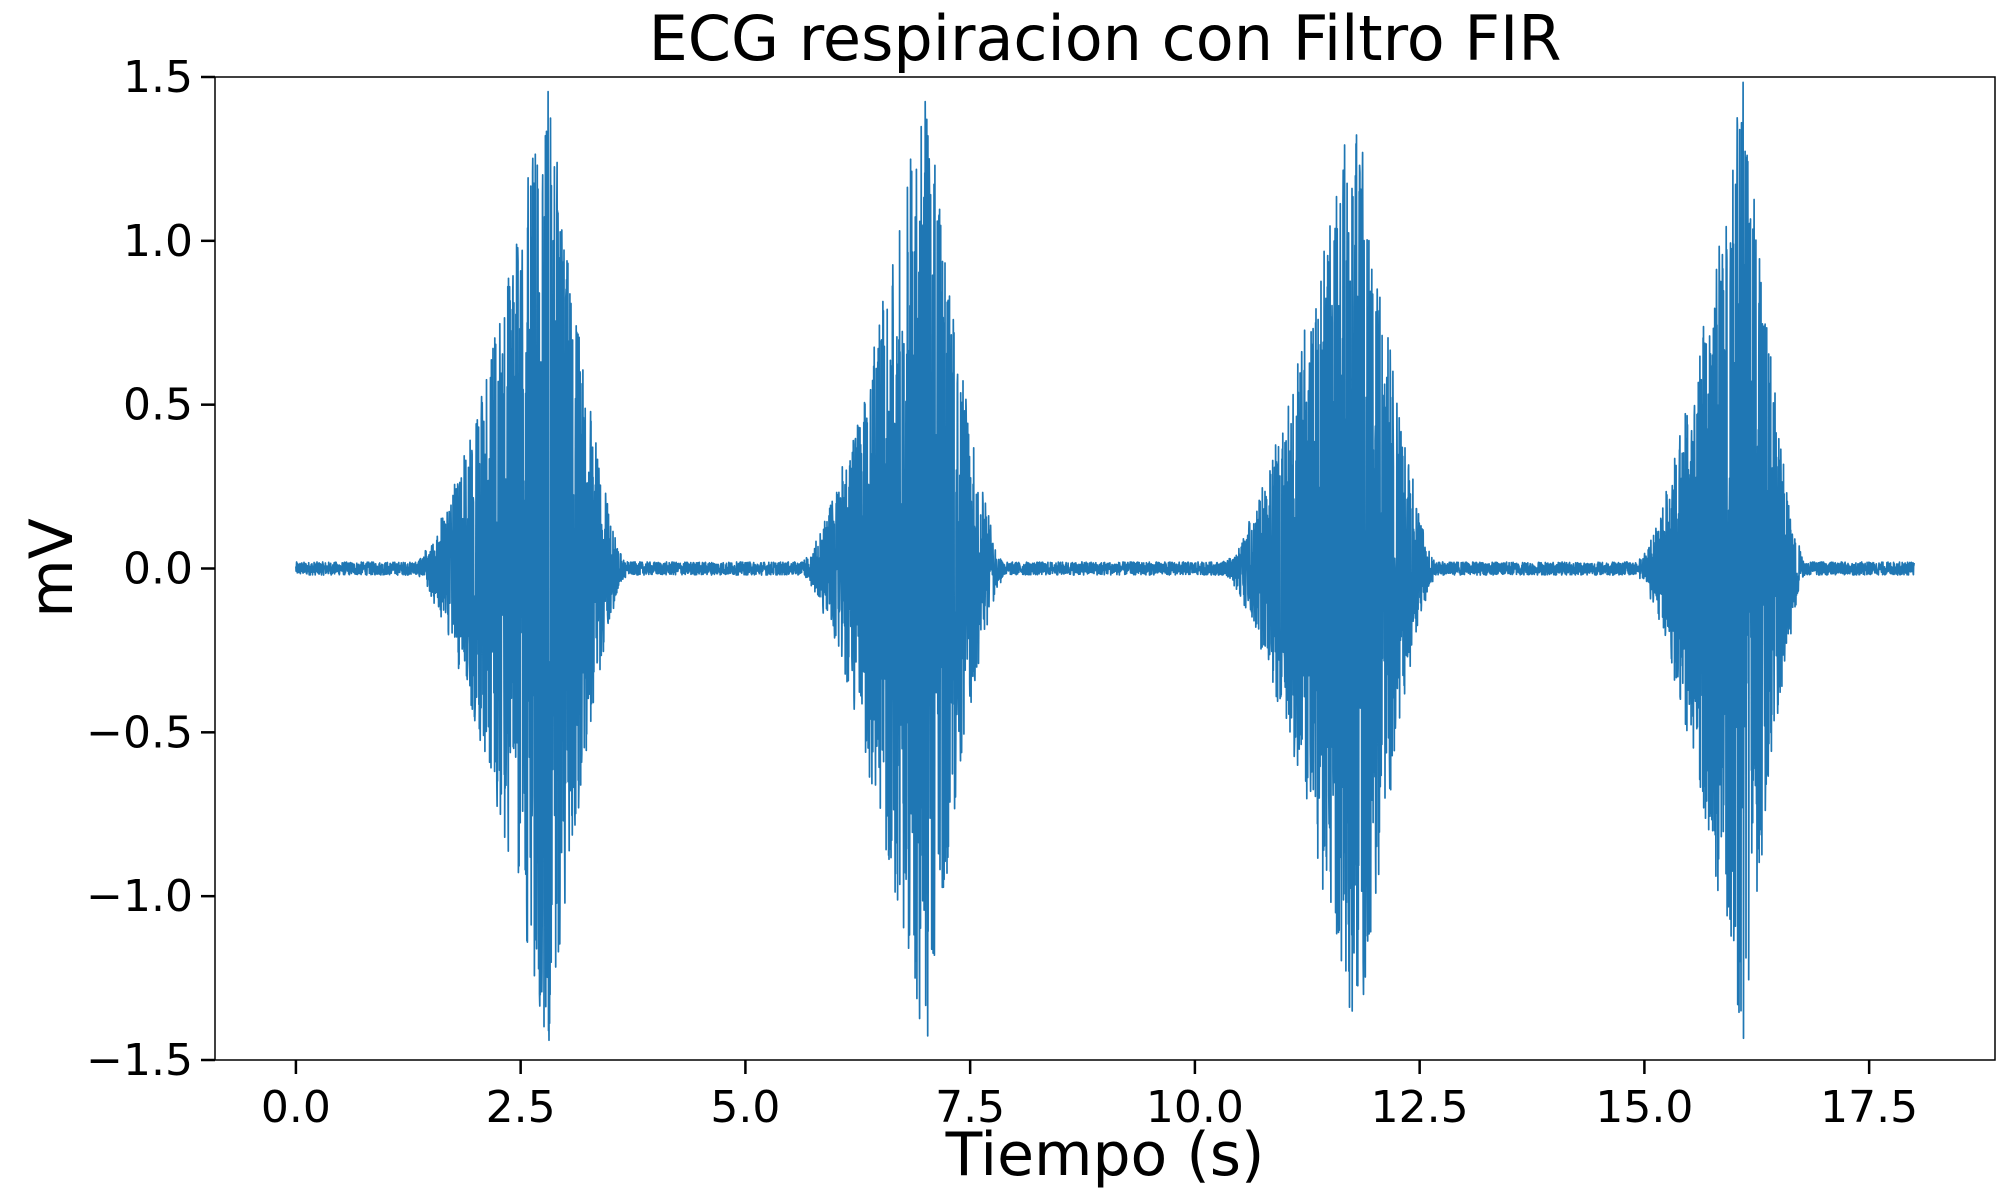 This screenshot has width=2000, height=1204. I want to click on y-tick-label: 1.0, so click(158, 241).